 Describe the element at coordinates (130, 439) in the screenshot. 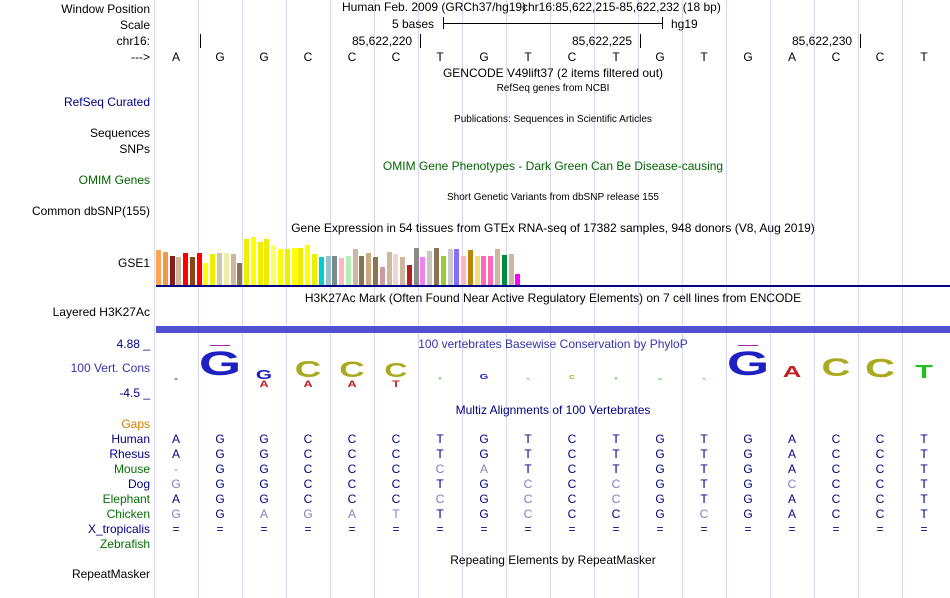

I see `species-label: Human` at that location.